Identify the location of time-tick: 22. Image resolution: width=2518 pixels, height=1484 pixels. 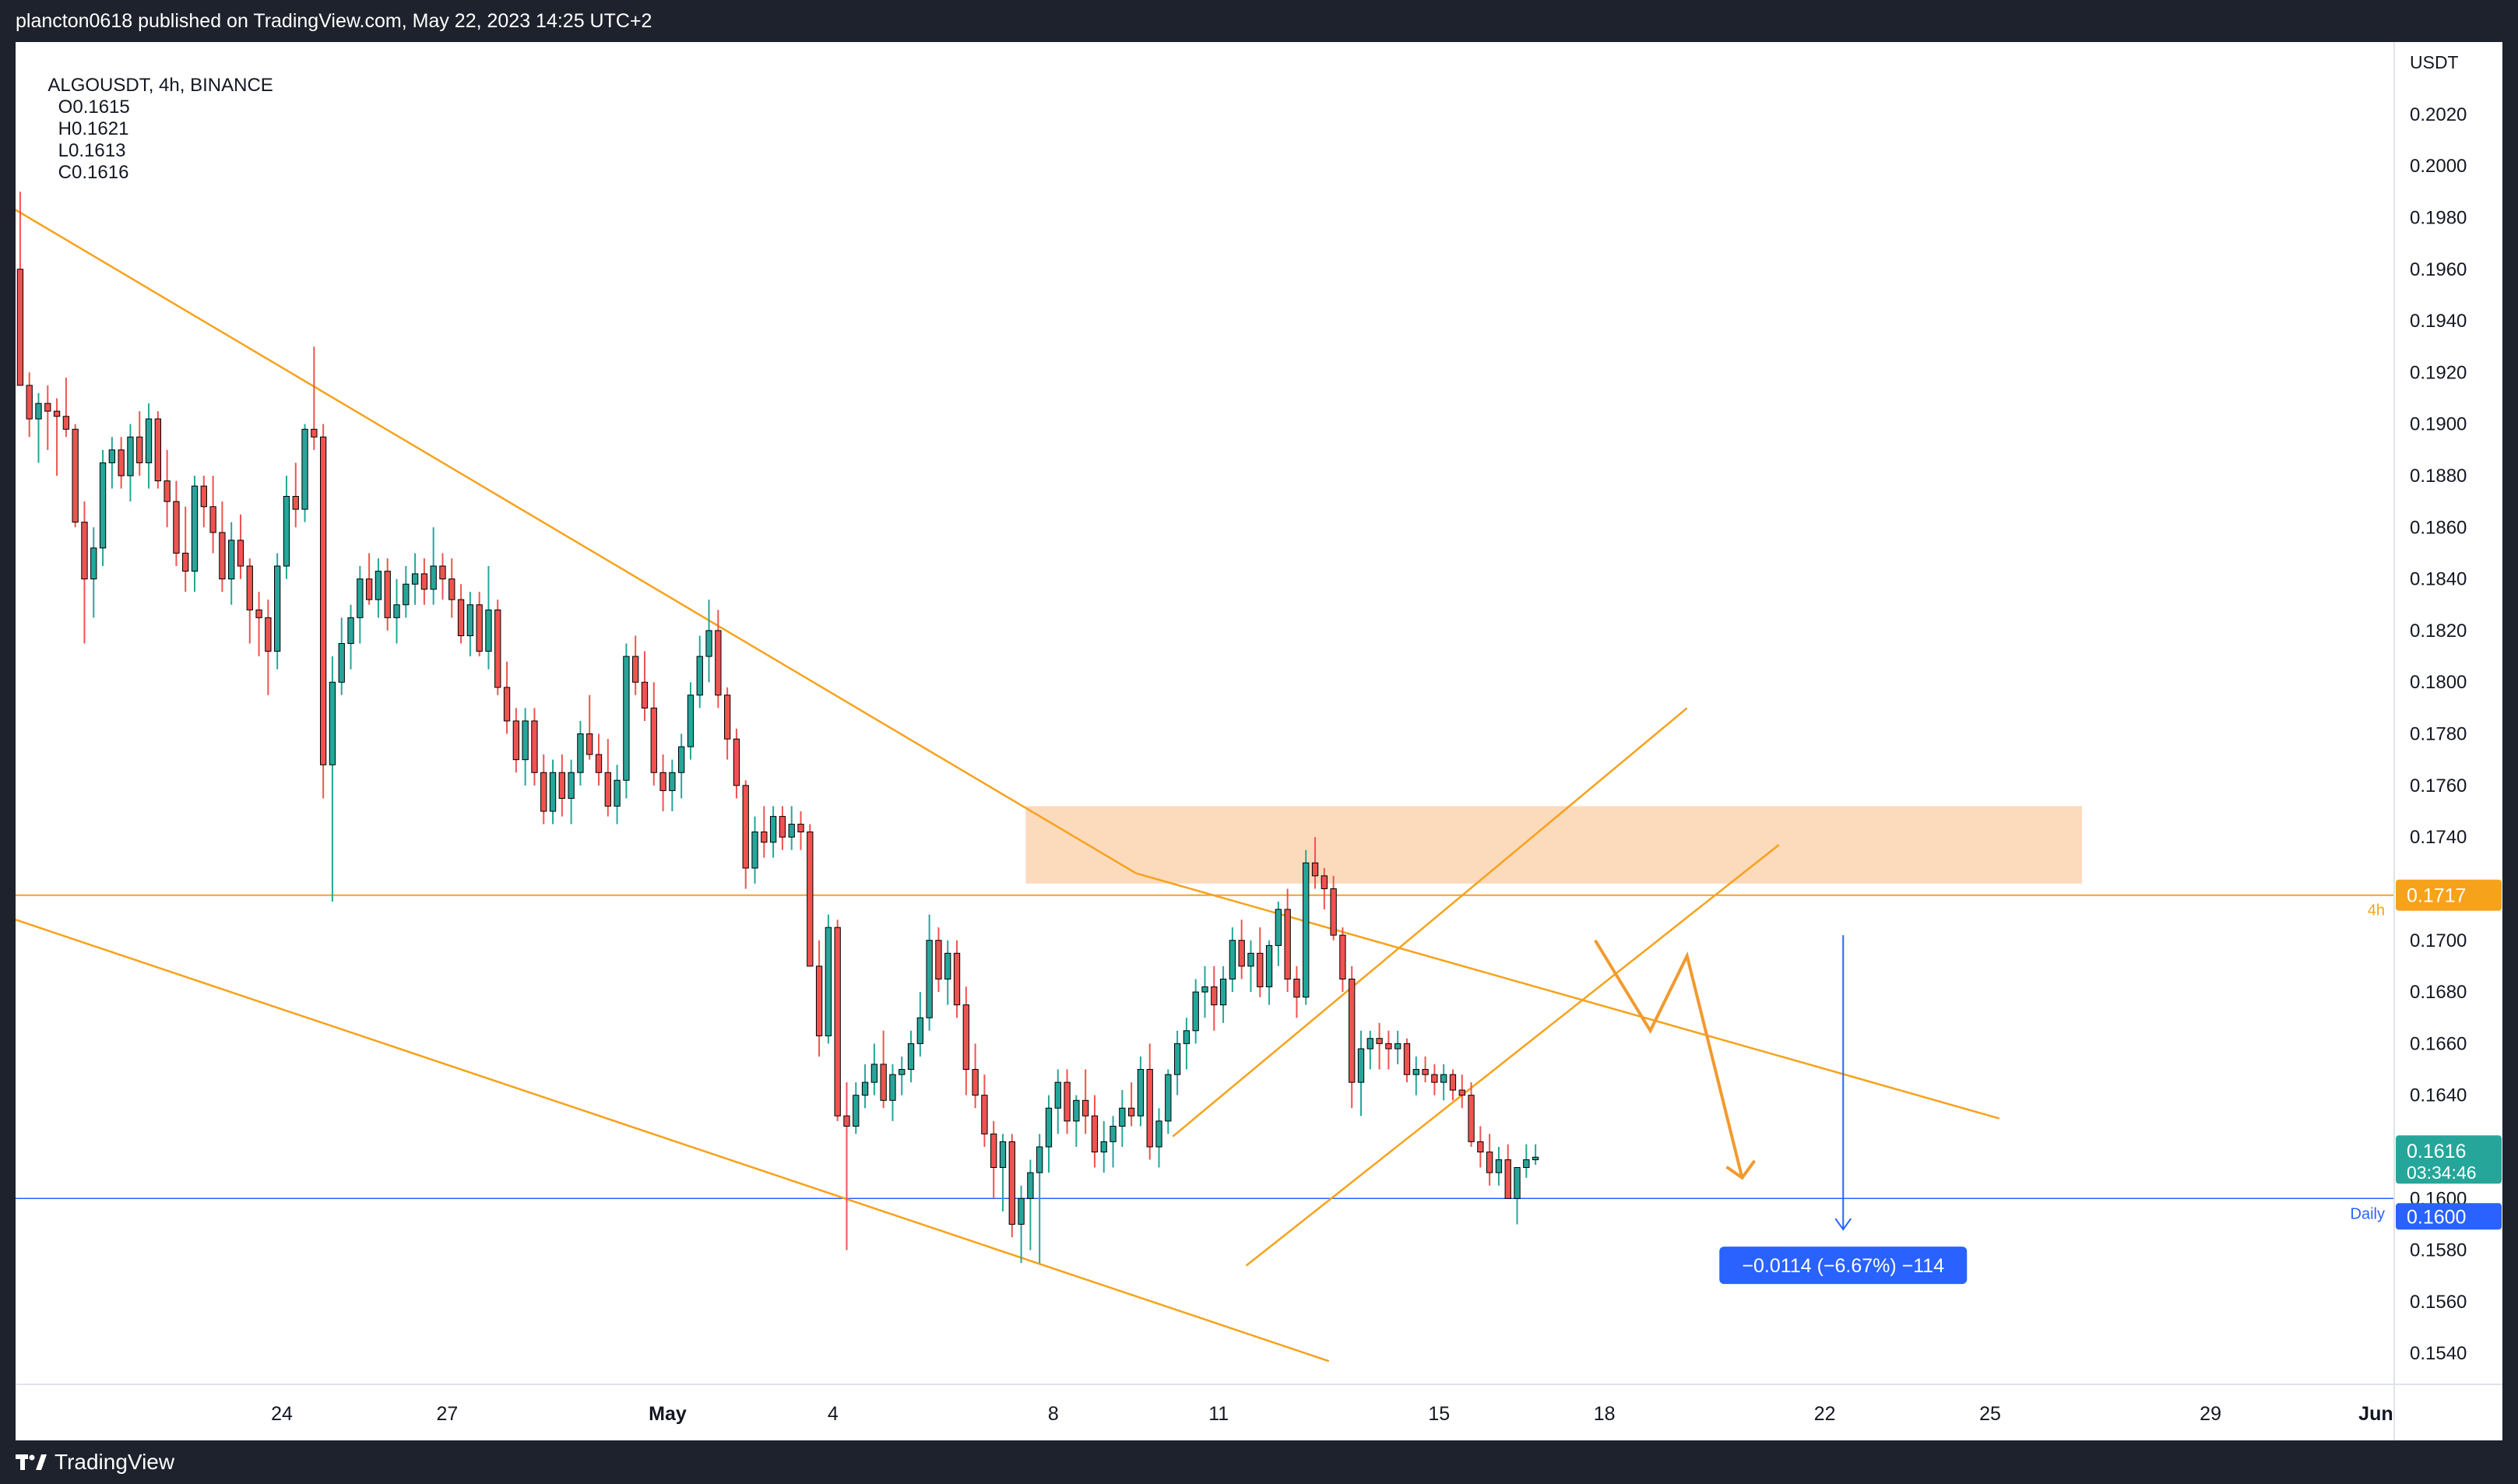
(1825, 1414).